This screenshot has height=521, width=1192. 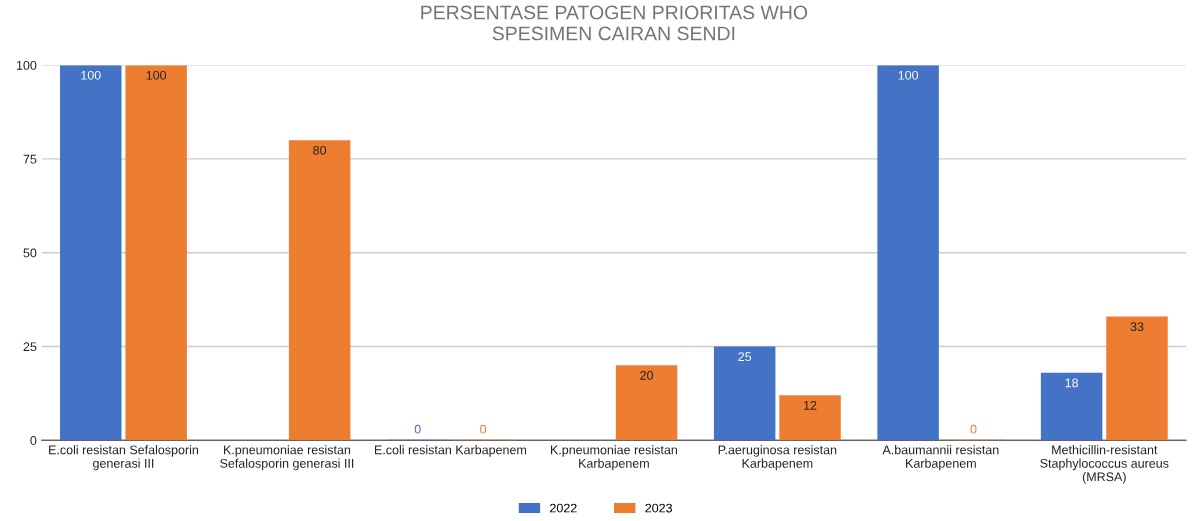 What do you see at coordinates (33, 440) in the screenshot?
I see `y-tick-label: 0` at bounding box center [33, 440].